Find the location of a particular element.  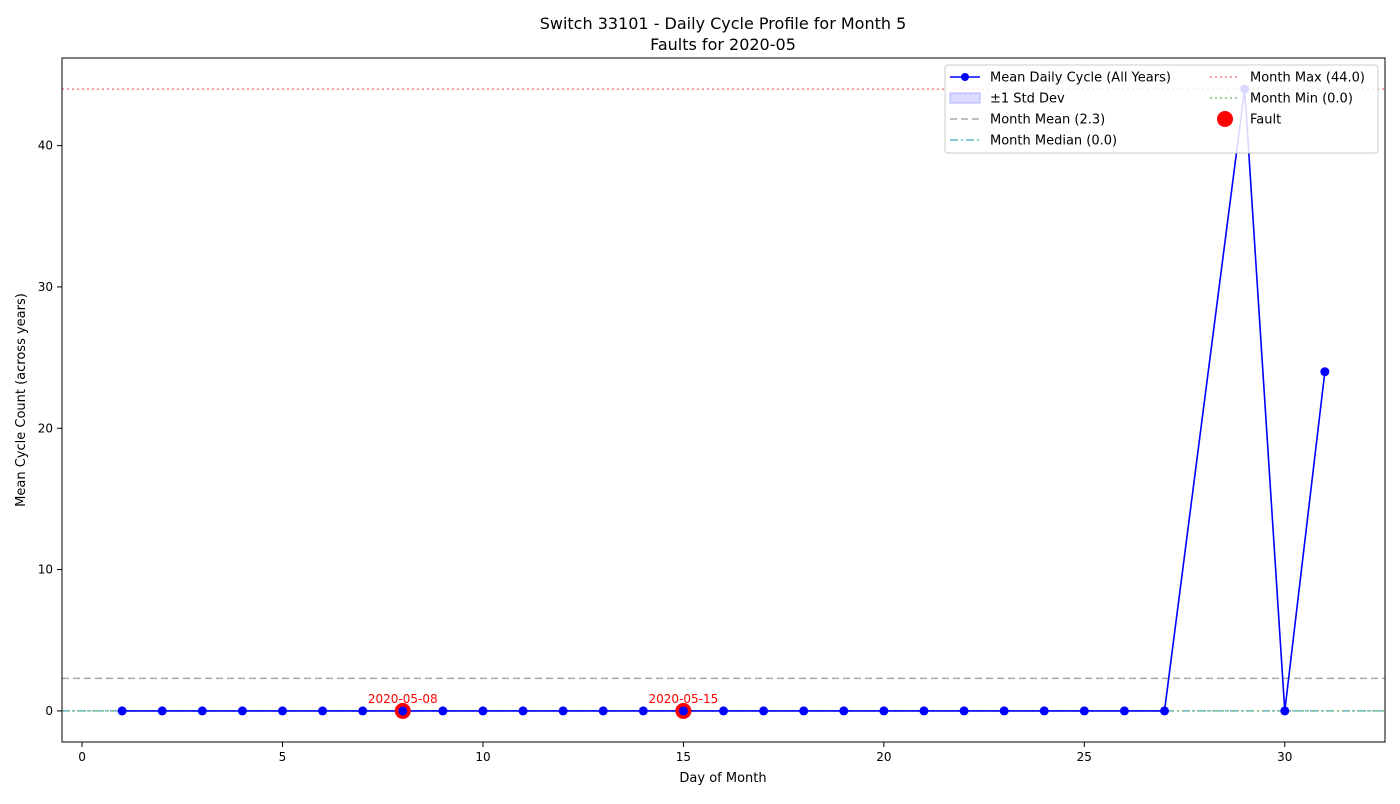

x-tick-label-1: 5 is located at coordinates (283, 757).